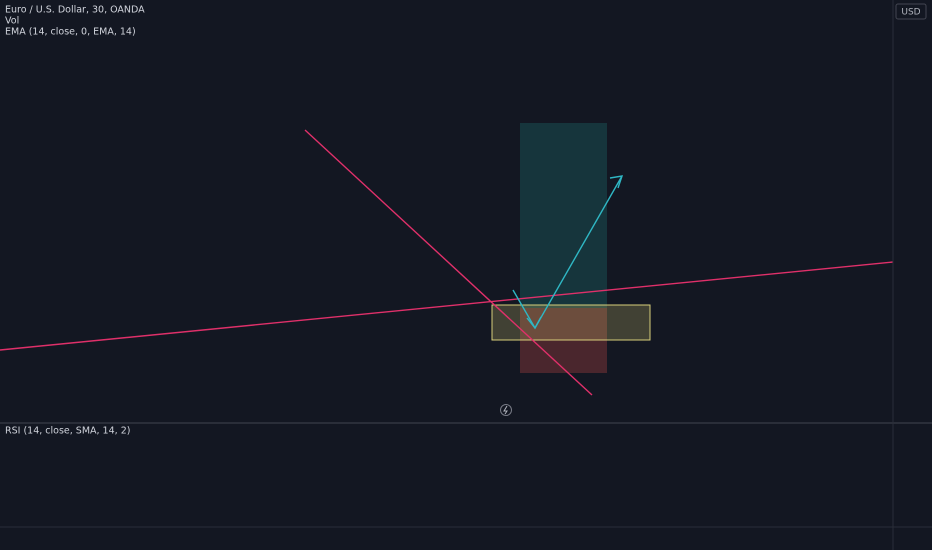  I want to click on position-profit-zone, so click(563, 215).